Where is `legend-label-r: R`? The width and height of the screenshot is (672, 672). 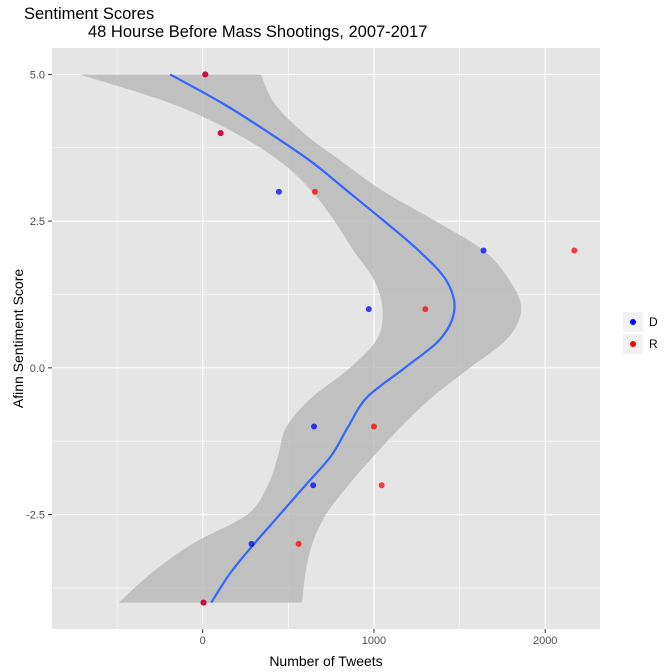 legend-label-r: R is located at coordinates (653, 344).